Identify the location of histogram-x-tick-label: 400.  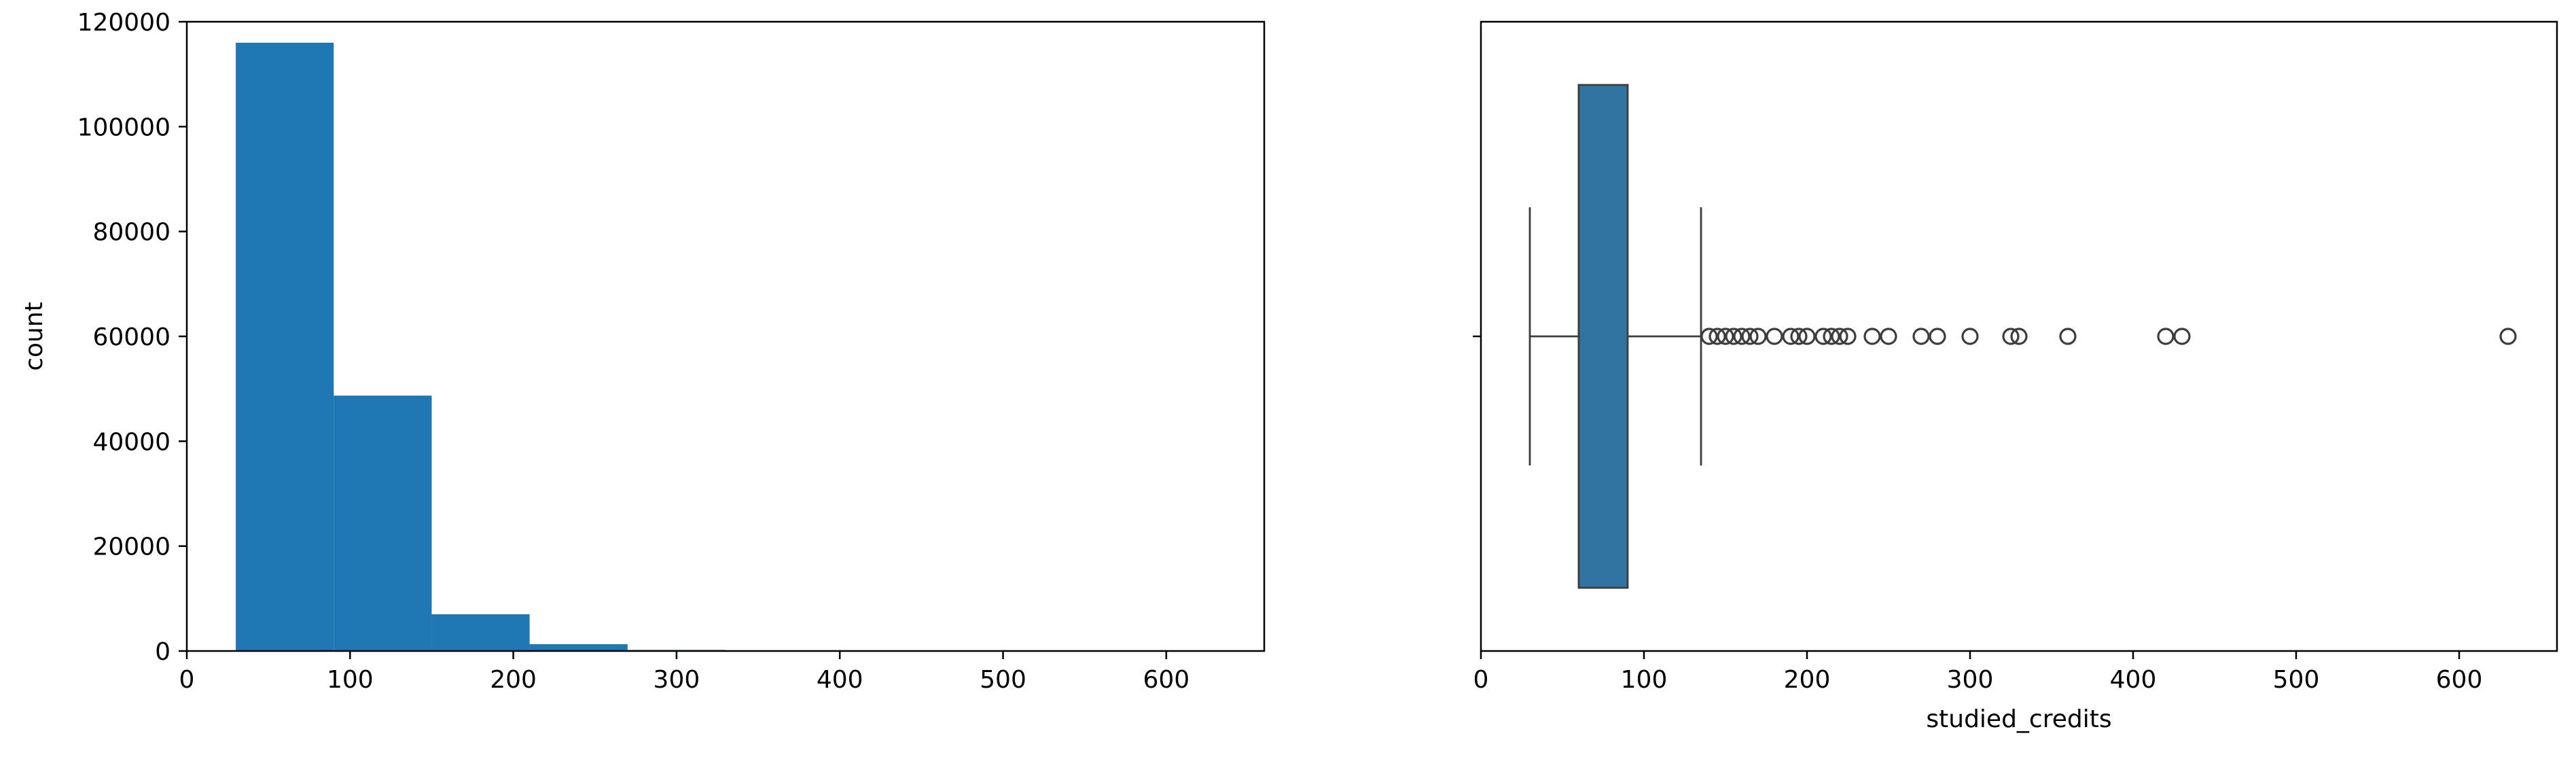
(840, 680).